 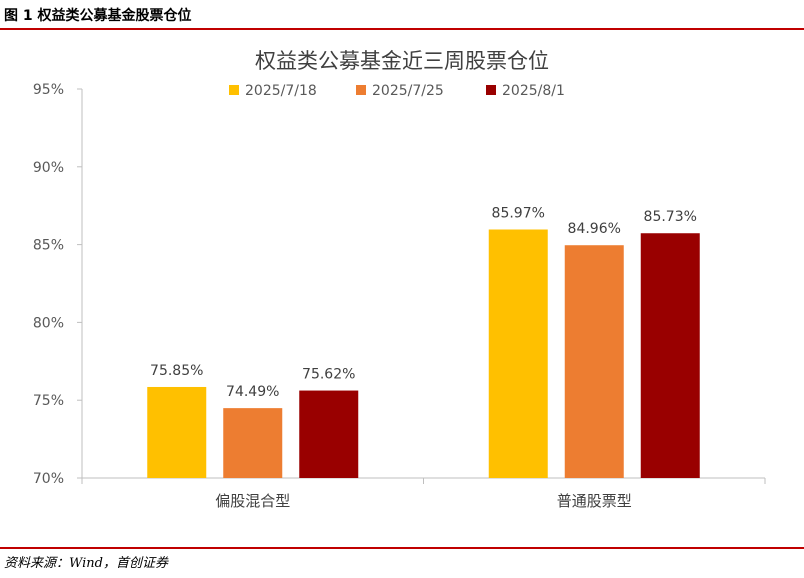 I want to click on x-axis: 偏股混合型 普通股票型, so click(x=423, y=493).